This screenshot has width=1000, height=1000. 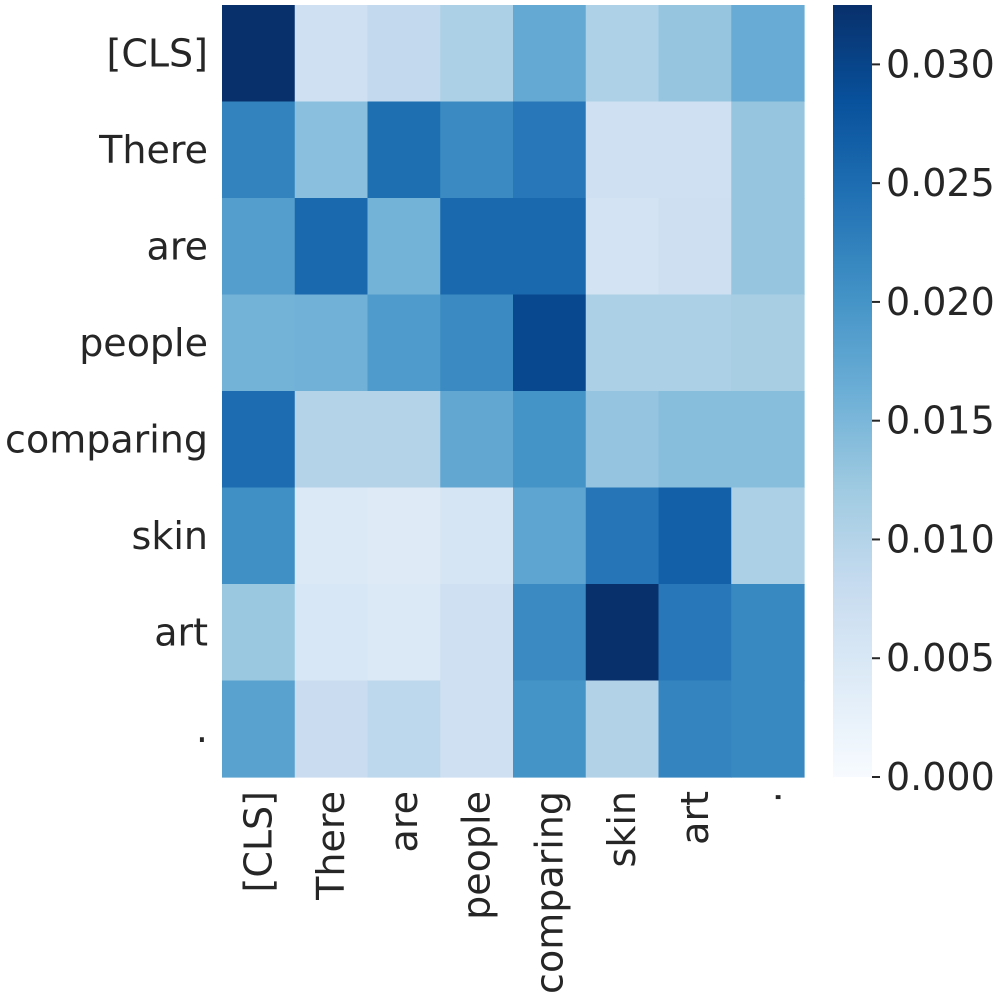 What do you see at coordinates (259, 150) in the screenshot?
I see `heatmap-cell-r1-c0` at bounding box center [259, 150].